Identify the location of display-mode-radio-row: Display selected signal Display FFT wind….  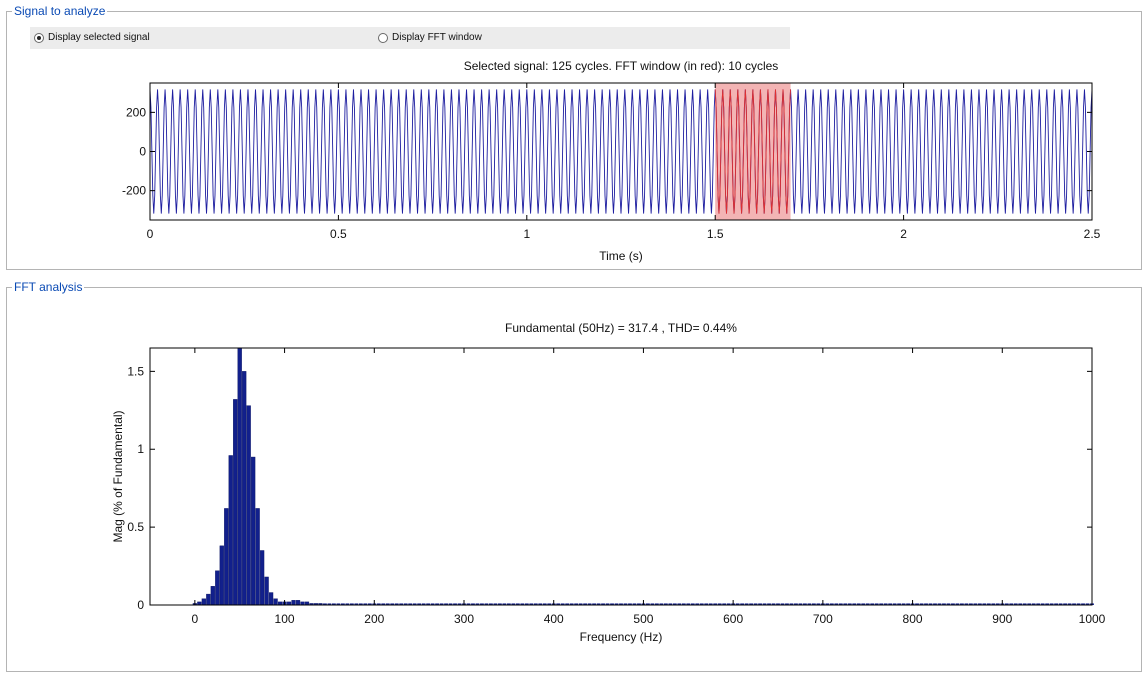
(410, 38).